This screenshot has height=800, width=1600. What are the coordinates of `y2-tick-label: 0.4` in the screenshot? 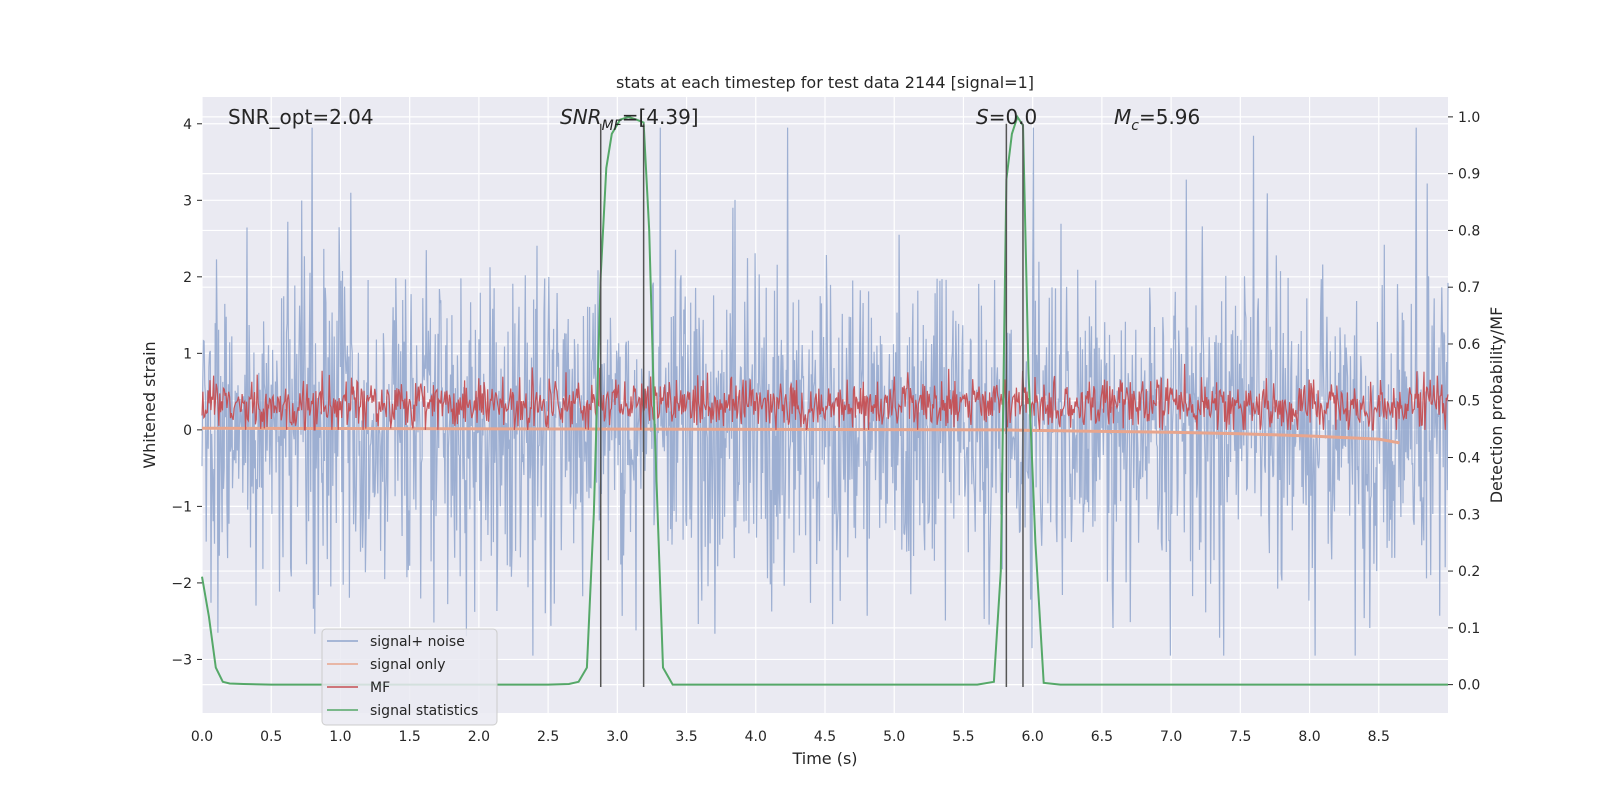 It's located at (1469, 459).